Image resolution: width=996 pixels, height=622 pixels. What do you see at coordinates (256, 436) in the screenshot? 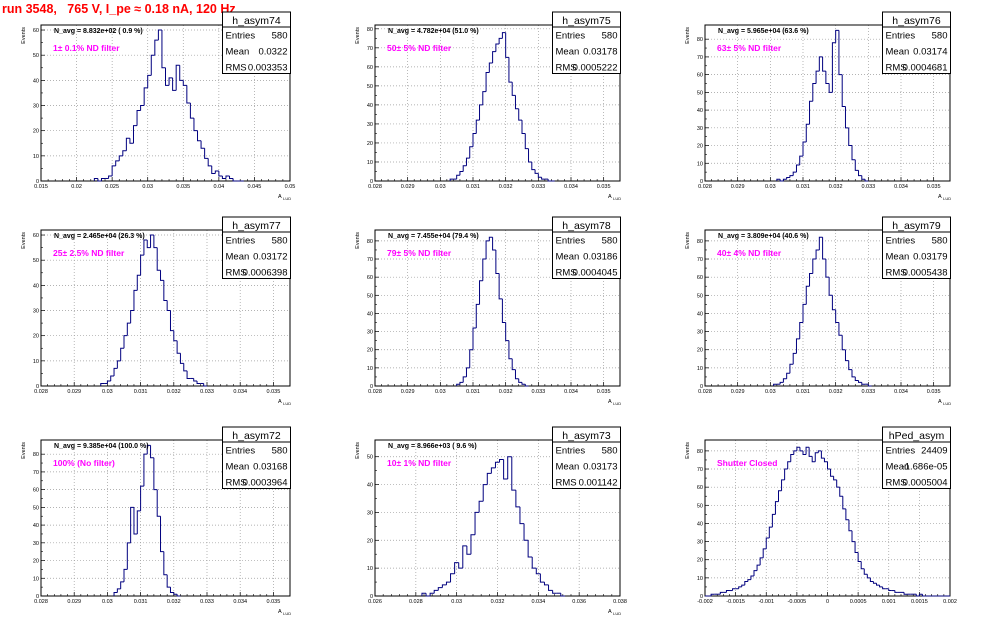
I see `hist-name: h_asym72` at bounding box center [256, 436].